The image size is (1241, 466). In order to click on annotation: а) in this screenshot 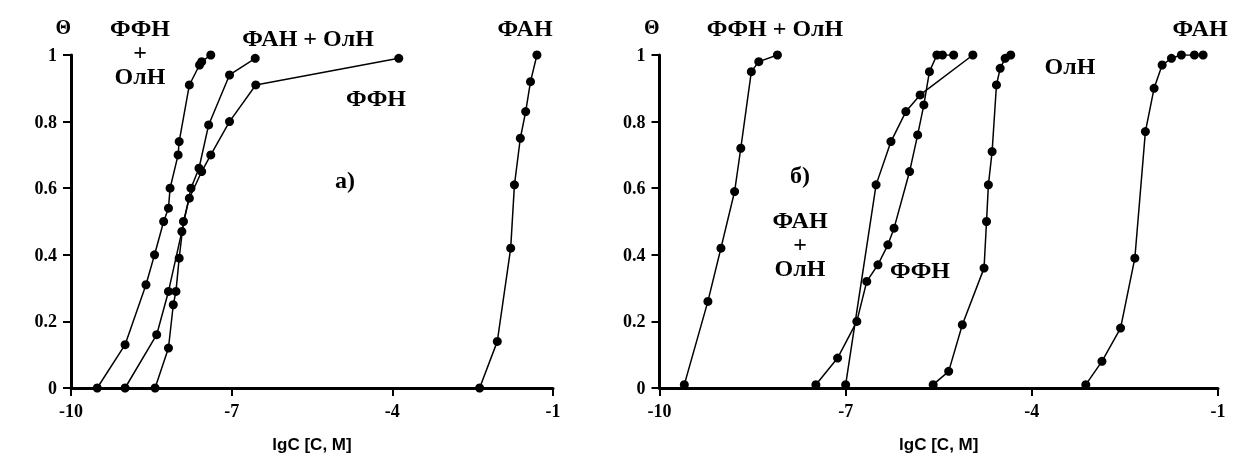, I will do `click(345, 180)`.